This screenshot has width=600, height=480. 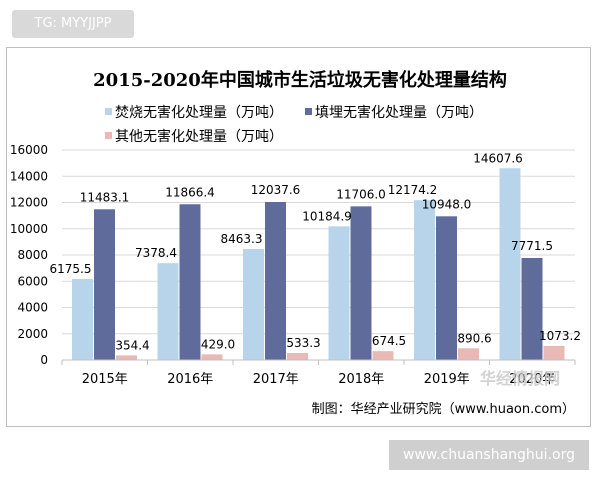 What do you see at coordinates (413, 190) in the screenshot?
I see `data-label-s1-5: 12174.2` at bounding box center [413, 190].